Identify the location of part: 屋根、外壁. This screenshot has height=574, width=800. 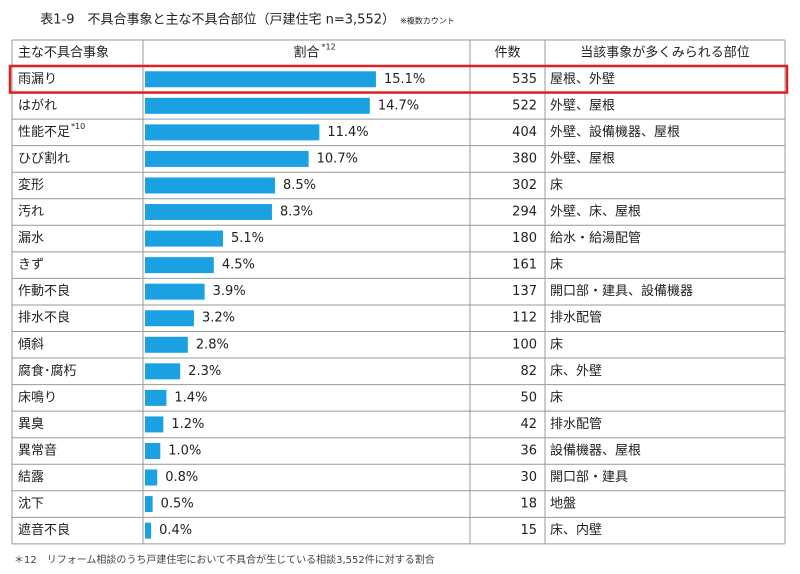
(582, 79).